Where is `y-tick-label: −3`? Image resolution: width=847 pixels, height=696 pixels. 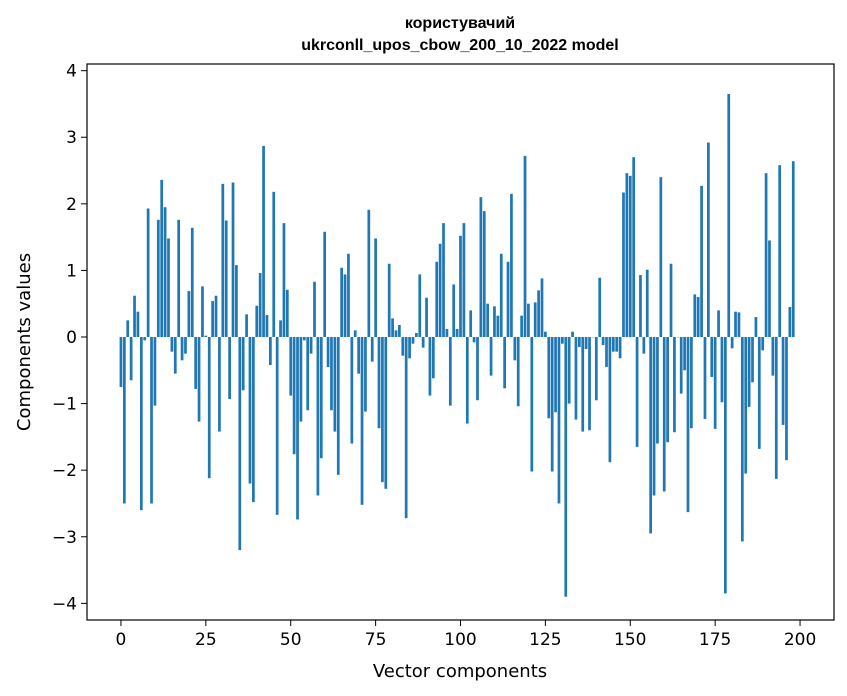
y-tick-label: −3 is located at coordinates (64, 538).